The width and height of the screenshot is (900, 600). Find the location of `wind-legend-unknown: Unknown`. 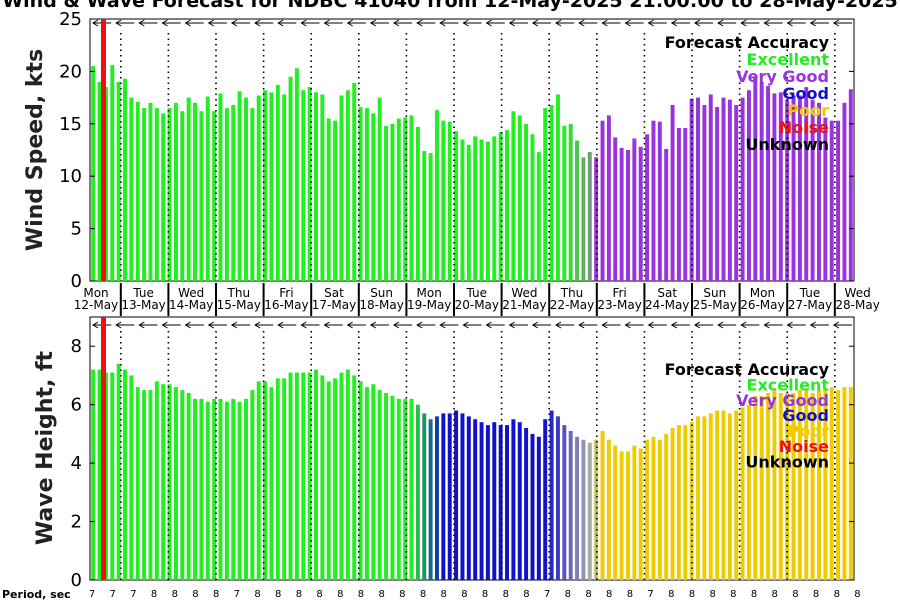

wind-legend-unknown: Unknown is located at coordinates (787, 144).